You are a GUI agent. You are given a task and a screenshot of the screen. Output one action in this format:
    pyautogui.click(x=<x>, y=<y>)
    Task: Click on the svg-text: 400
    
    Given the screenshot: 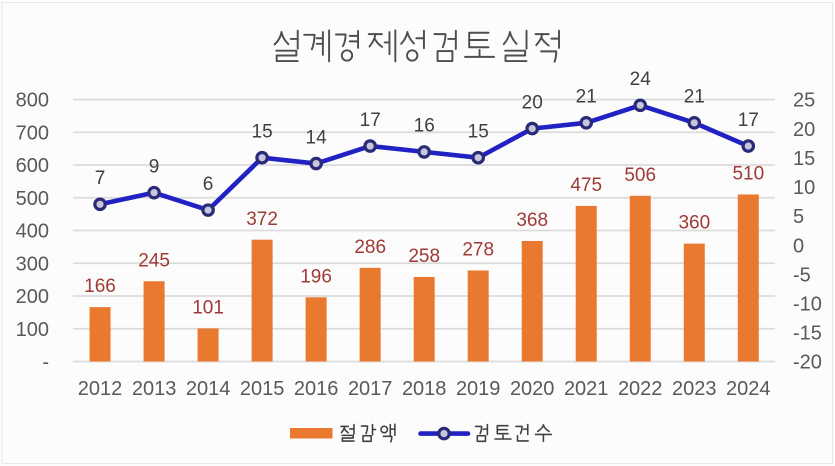 What is the action you would take?
    pyautogui.click(x=32, y=232)
    